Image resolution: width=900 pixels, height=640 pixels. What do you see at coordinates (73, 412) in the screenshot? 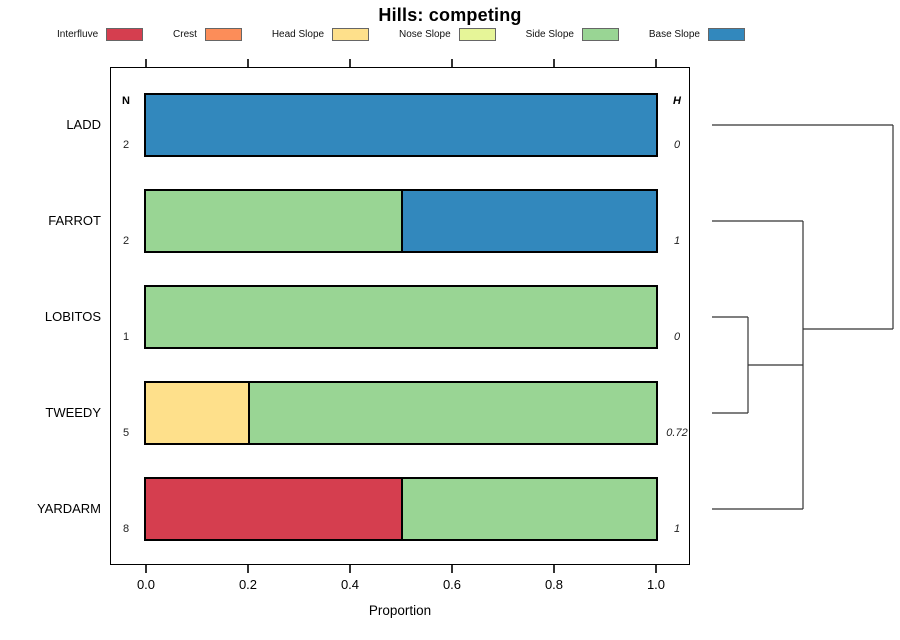
I see `row-label: TWEEDY` at bounding box center [73, 412].